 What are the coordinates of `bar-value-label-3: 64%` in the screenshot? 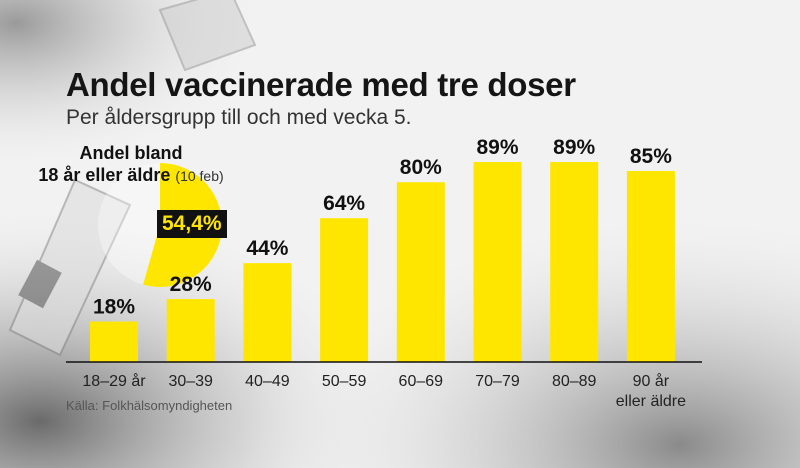 It's located at (344, 203).